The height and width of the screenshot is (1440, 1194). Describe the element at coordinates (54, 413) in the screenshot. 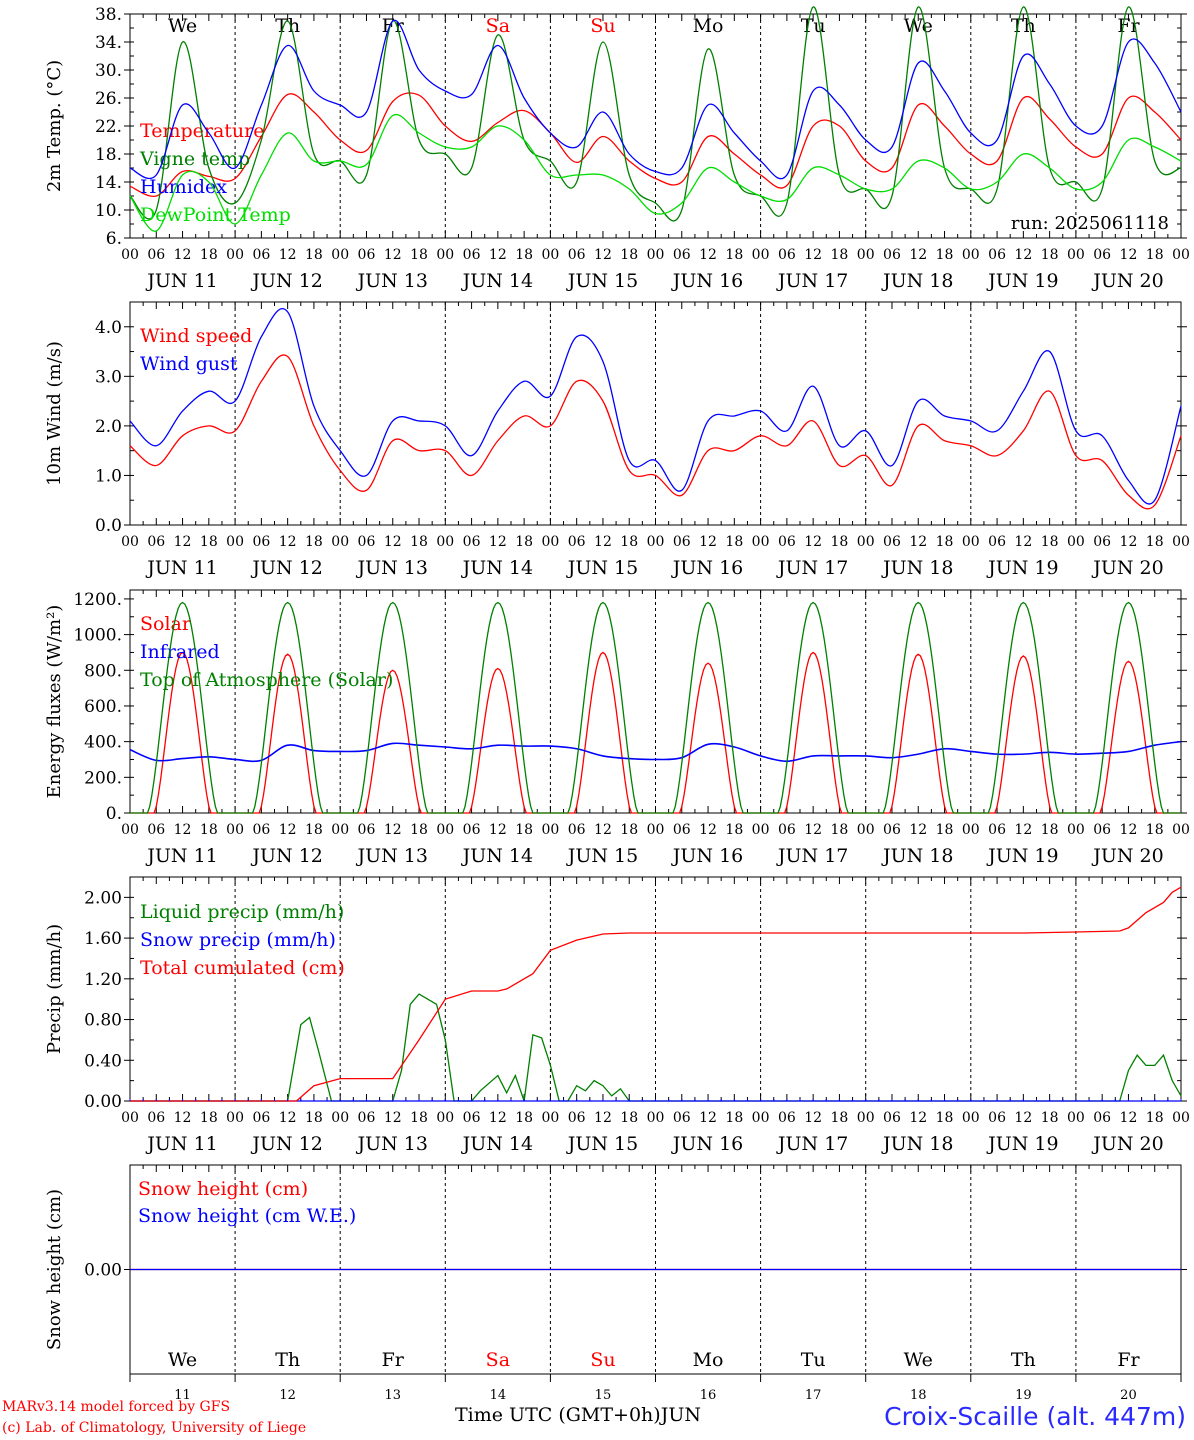

I see `y-axis-label: 10m Wind (m/s)` at that location.